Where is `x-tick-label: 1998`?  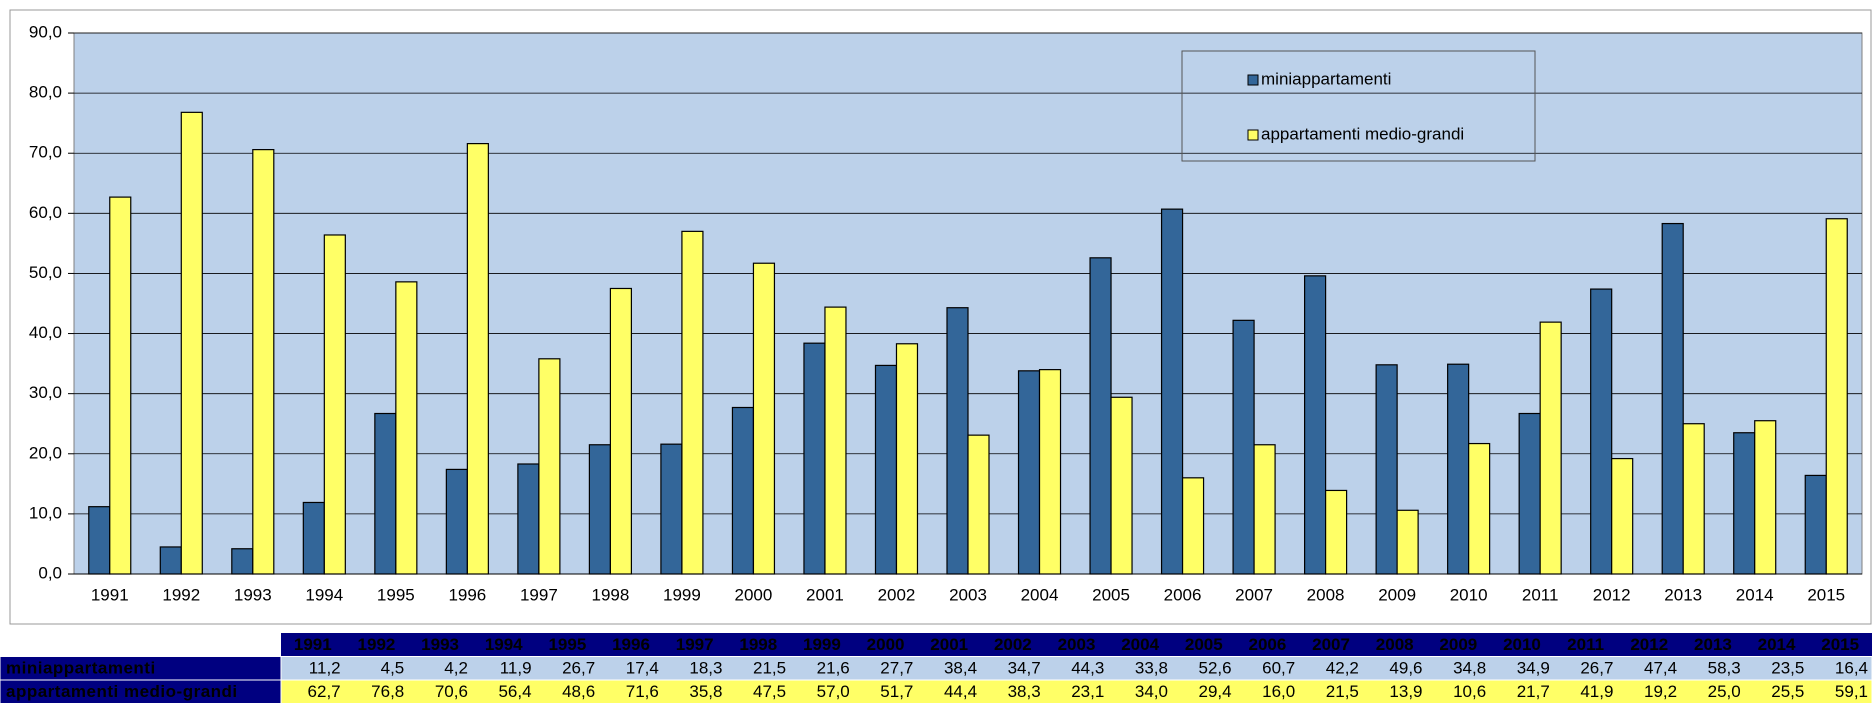
x-tick-label: 1998 is located at coordinates (610, 594).